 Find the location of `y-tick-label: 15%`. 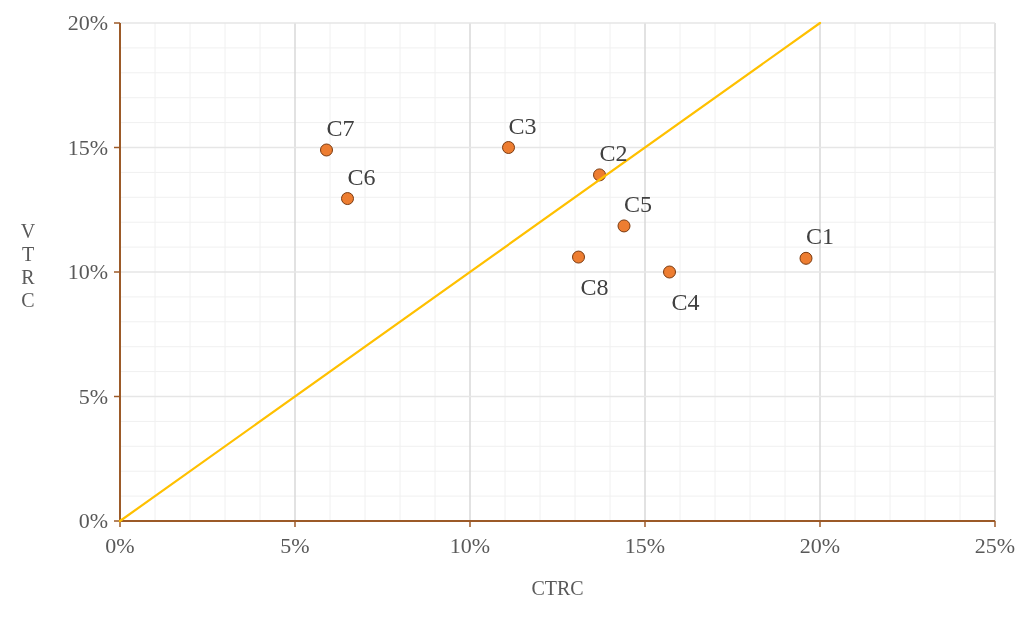

y-tick-label: 15% is located at coordinates (87, 147).